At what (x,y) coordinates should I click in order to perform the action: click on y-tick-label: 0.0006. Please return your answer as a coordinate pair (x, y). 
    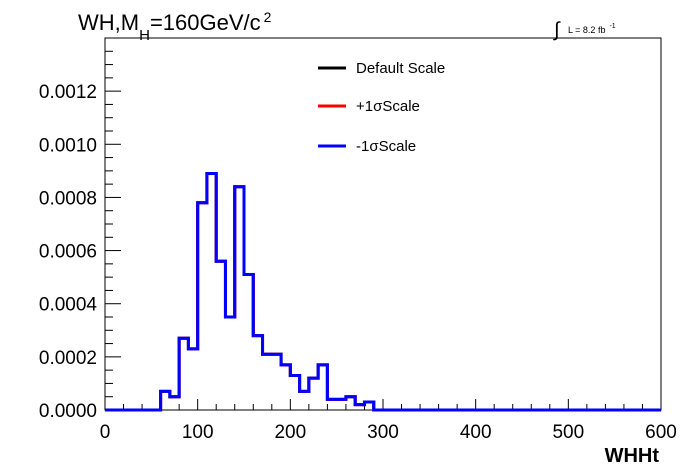
    Looking at the image, I should click on (68, 252).